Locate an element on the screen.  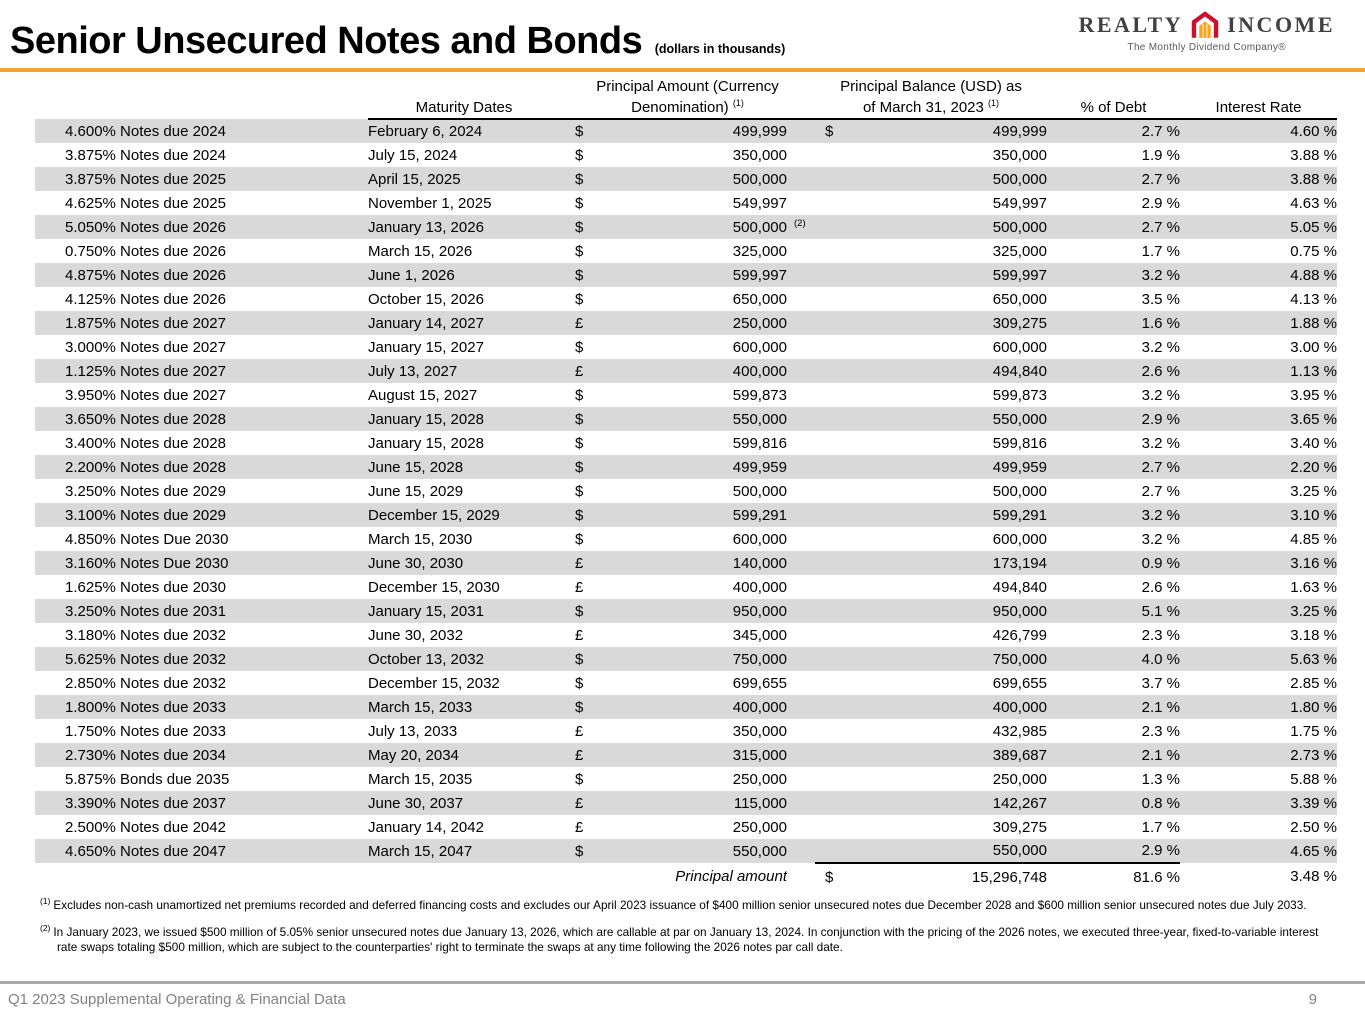
total-interest-rate: 3.48 % is located at coordinates (1258, 876).